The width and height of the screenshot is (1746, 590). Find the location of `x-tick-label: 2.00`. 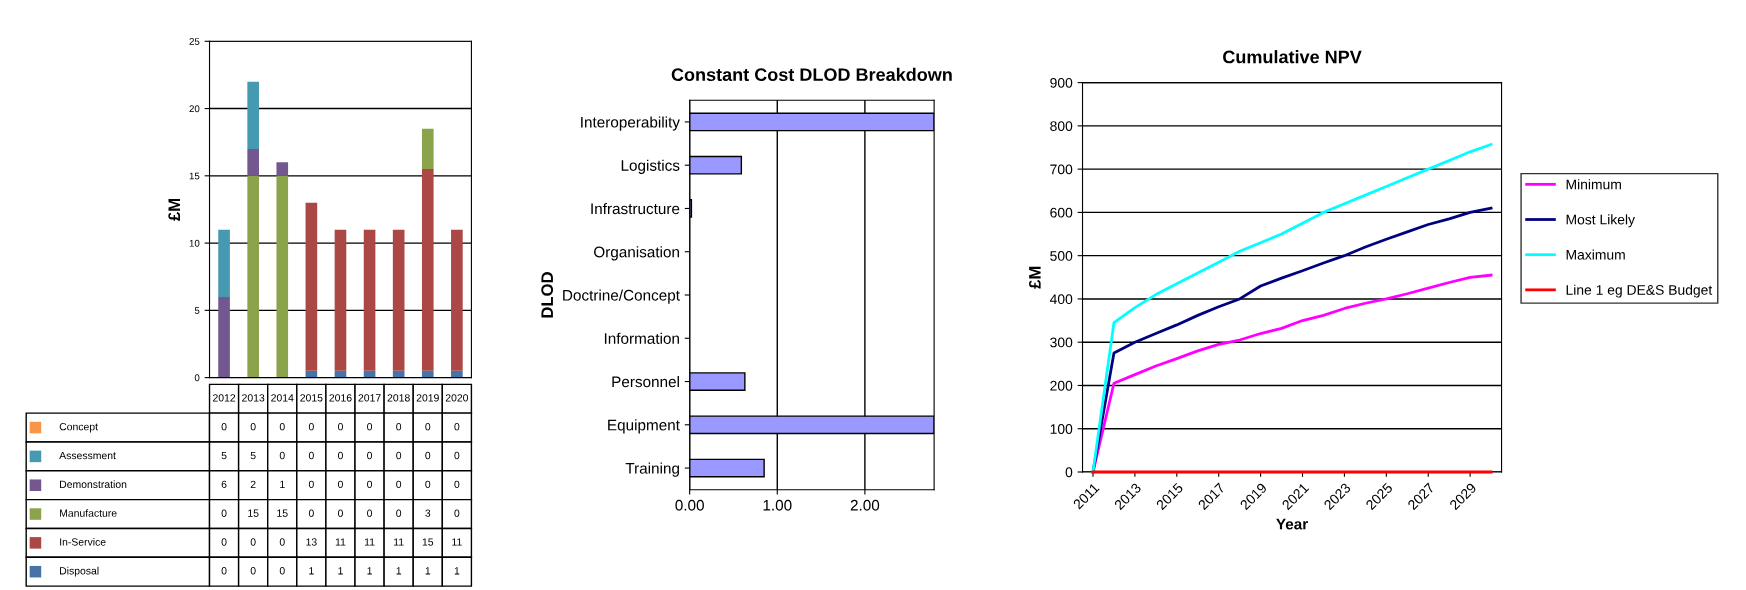

x-tick-label: 2.00 is located at coordinates (865, 505).